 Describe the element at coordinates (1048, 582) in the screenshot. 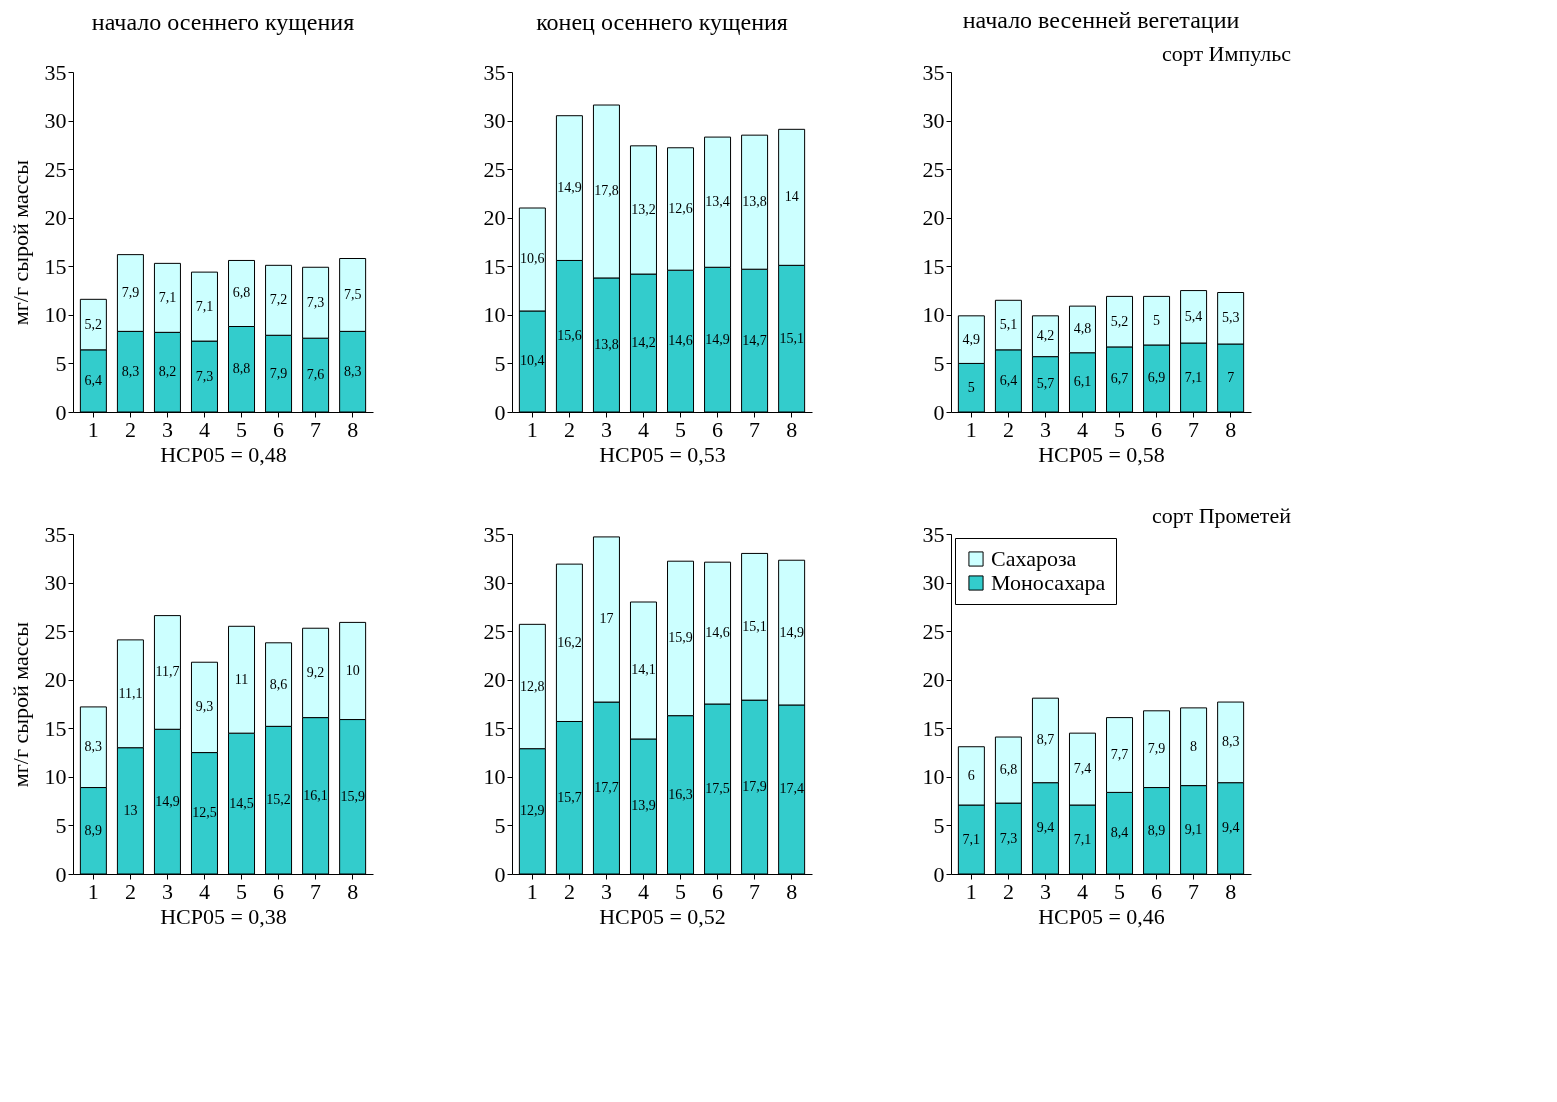

I see `legend-label: Моносахара` at that location.